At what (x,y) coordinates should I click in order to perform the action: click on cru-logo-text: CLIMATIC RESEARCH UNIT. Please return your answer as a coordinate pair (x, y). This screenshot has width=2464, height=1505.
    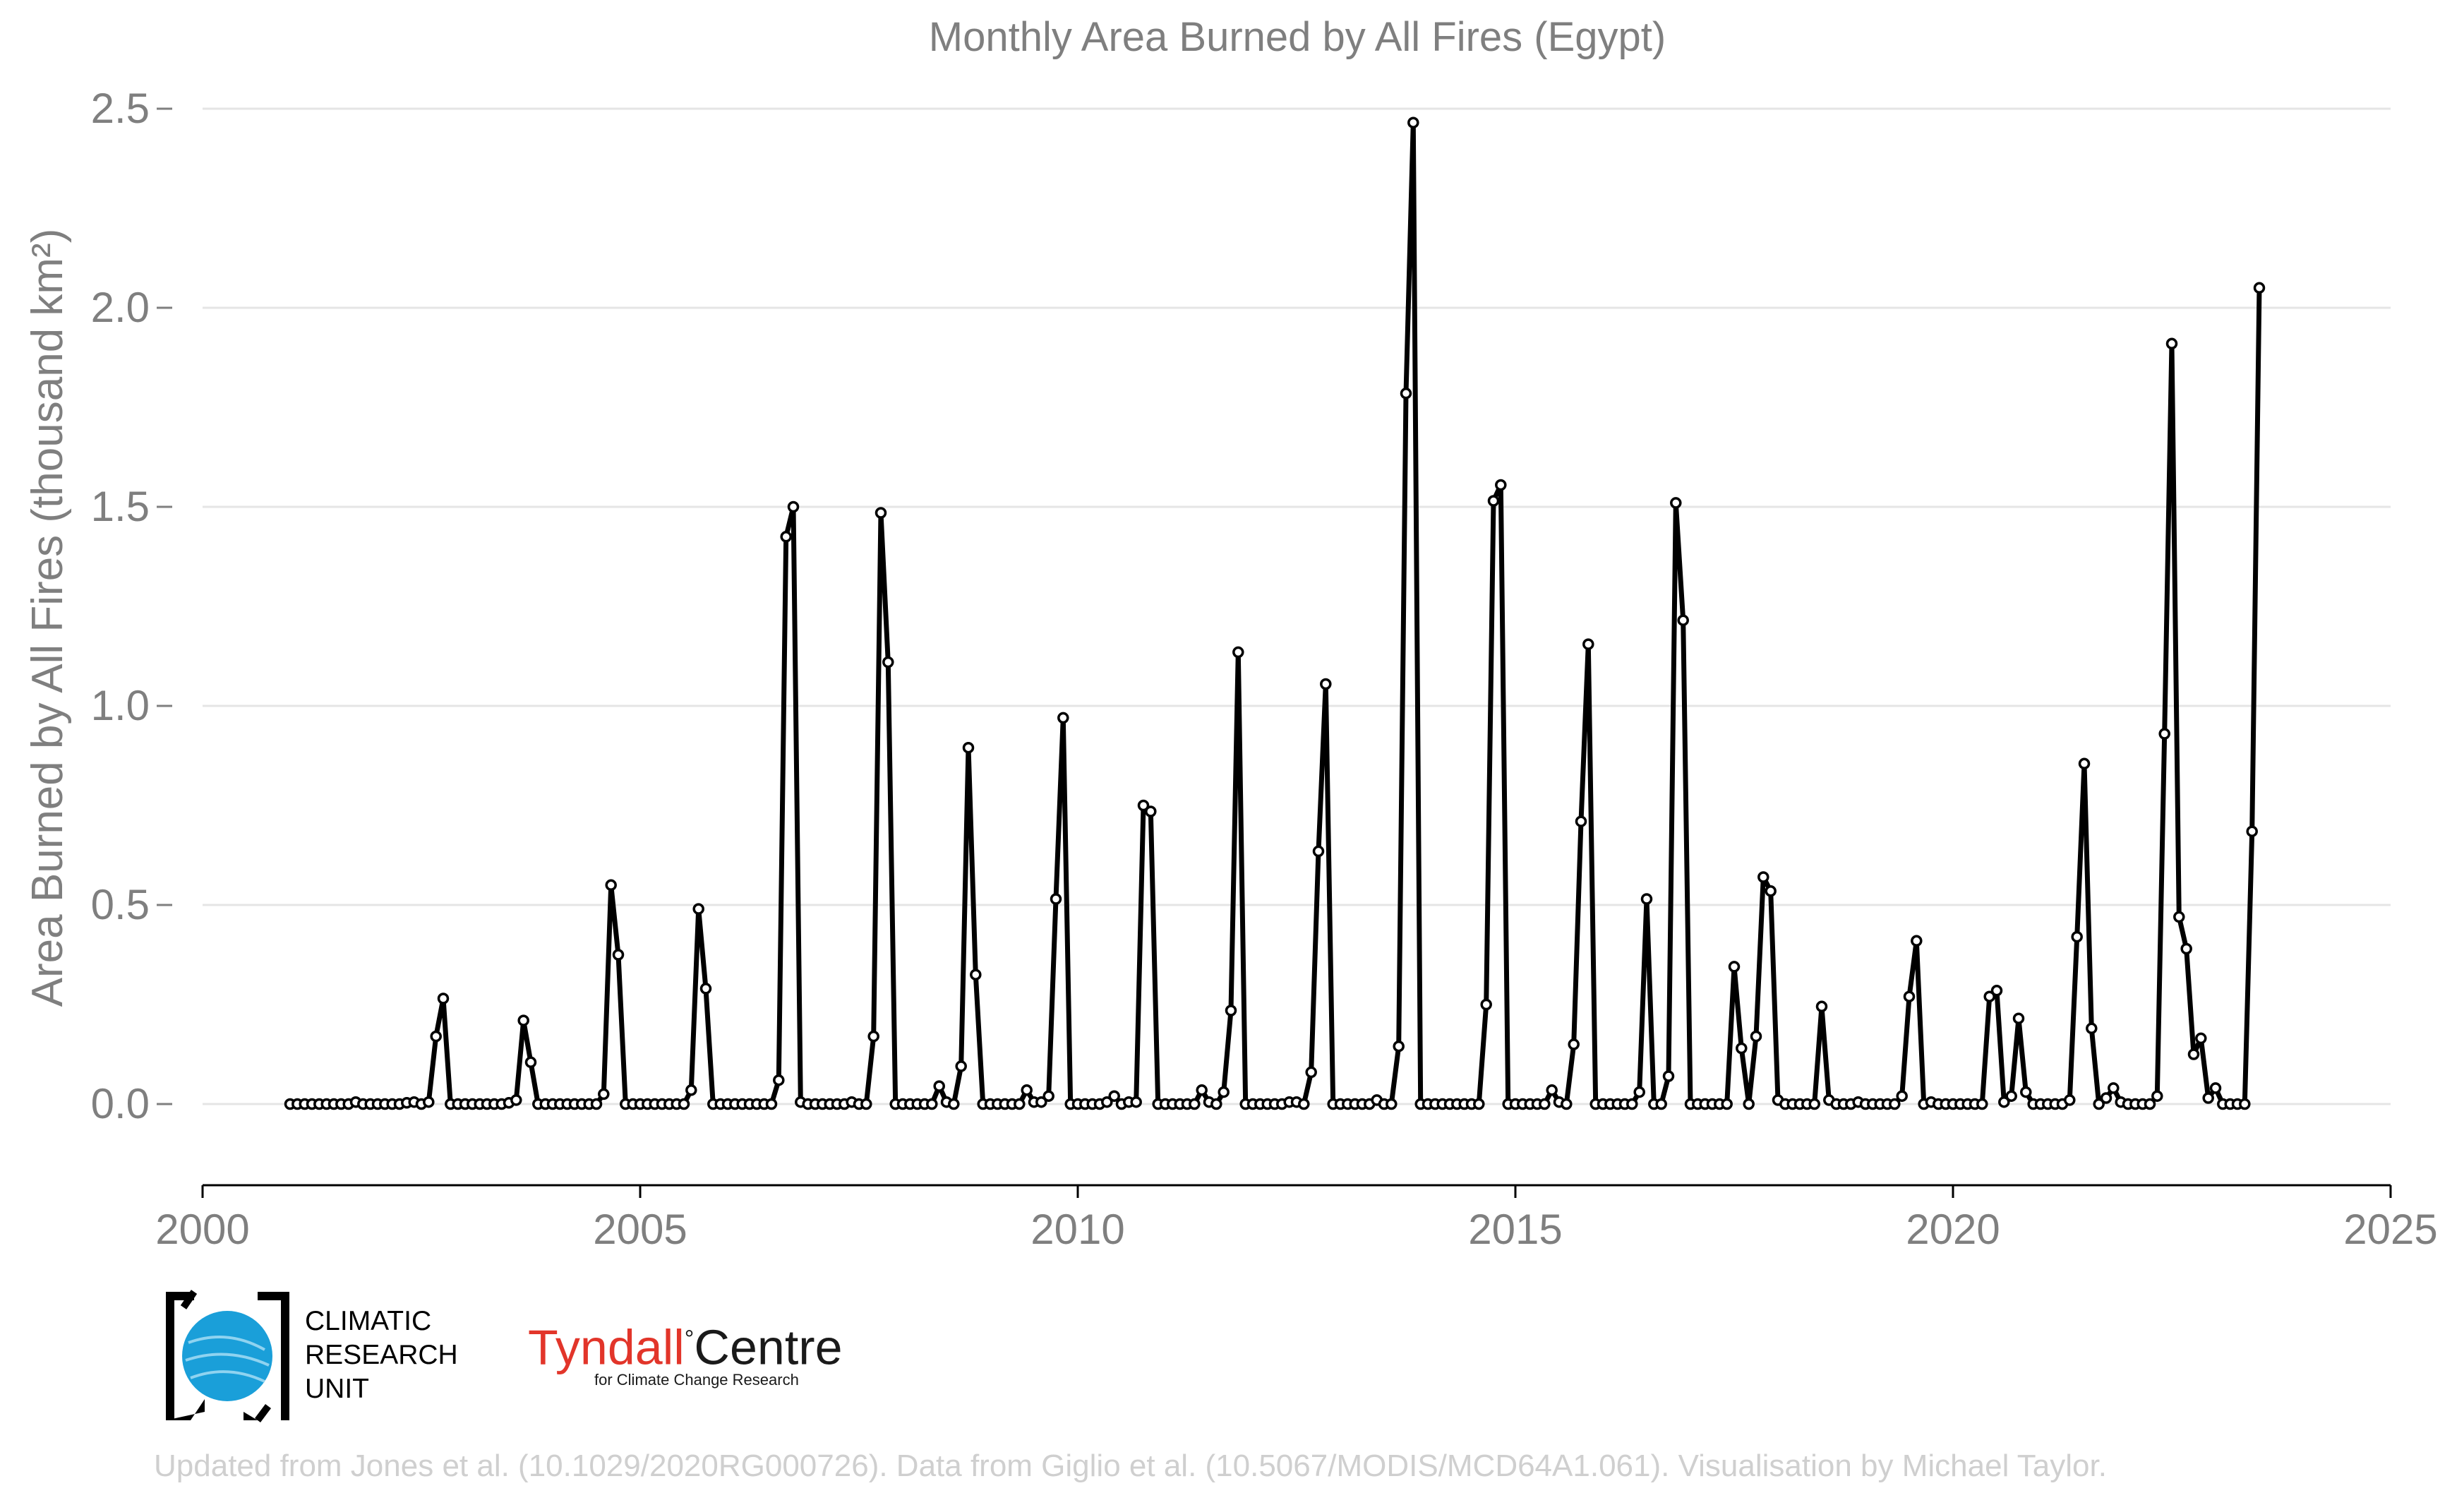
    Looking at the image, I should click on (381, 1355).